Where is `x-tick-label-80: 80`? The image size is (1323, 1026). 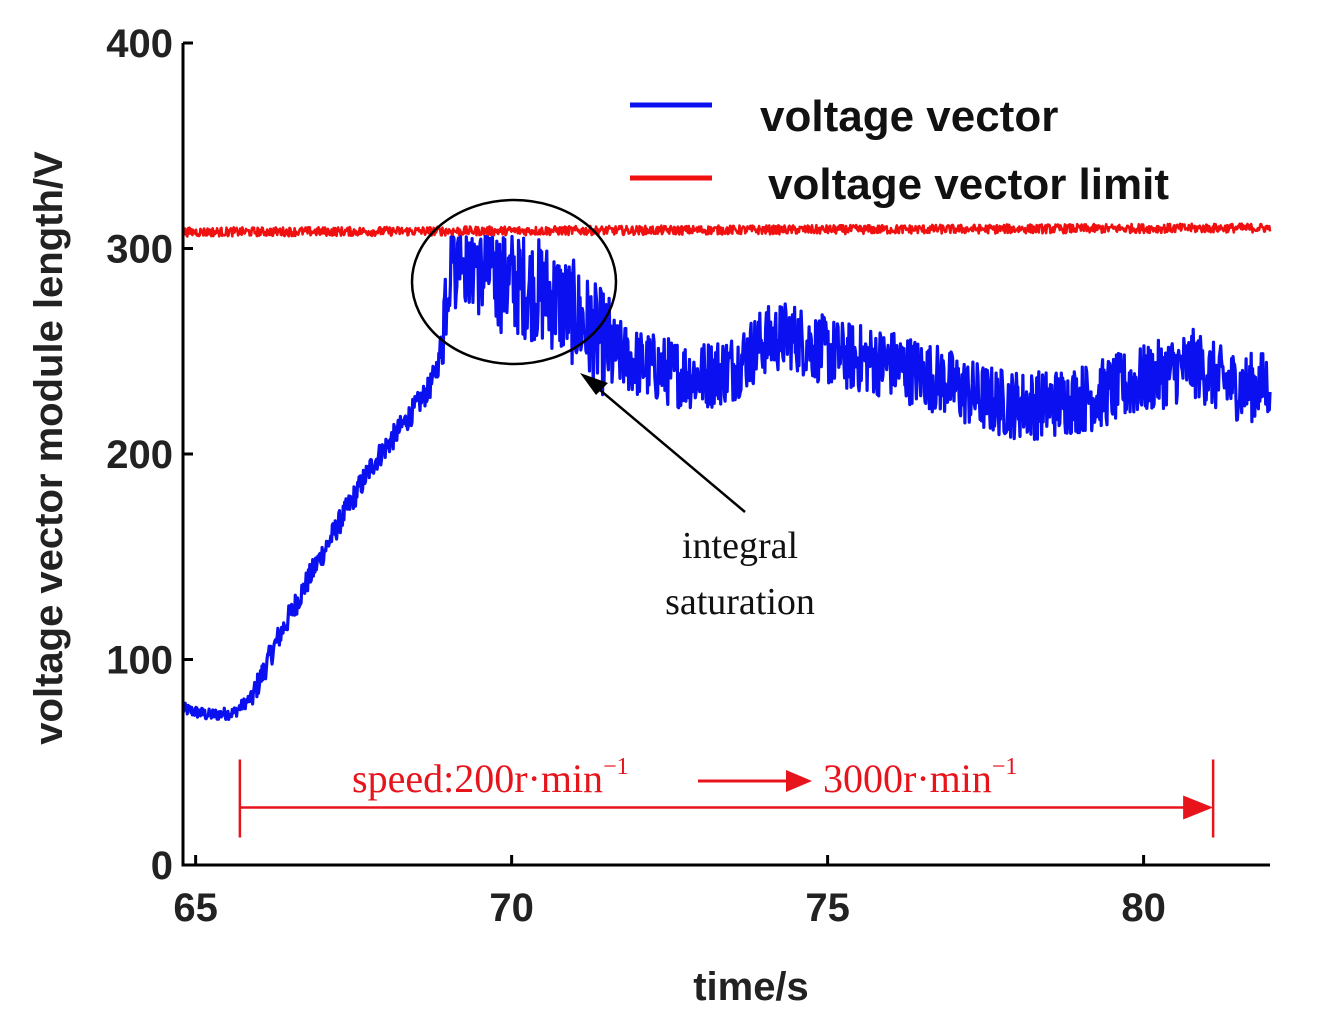
x-tick-label-80: 80 is located at coordinates (1143, 908).